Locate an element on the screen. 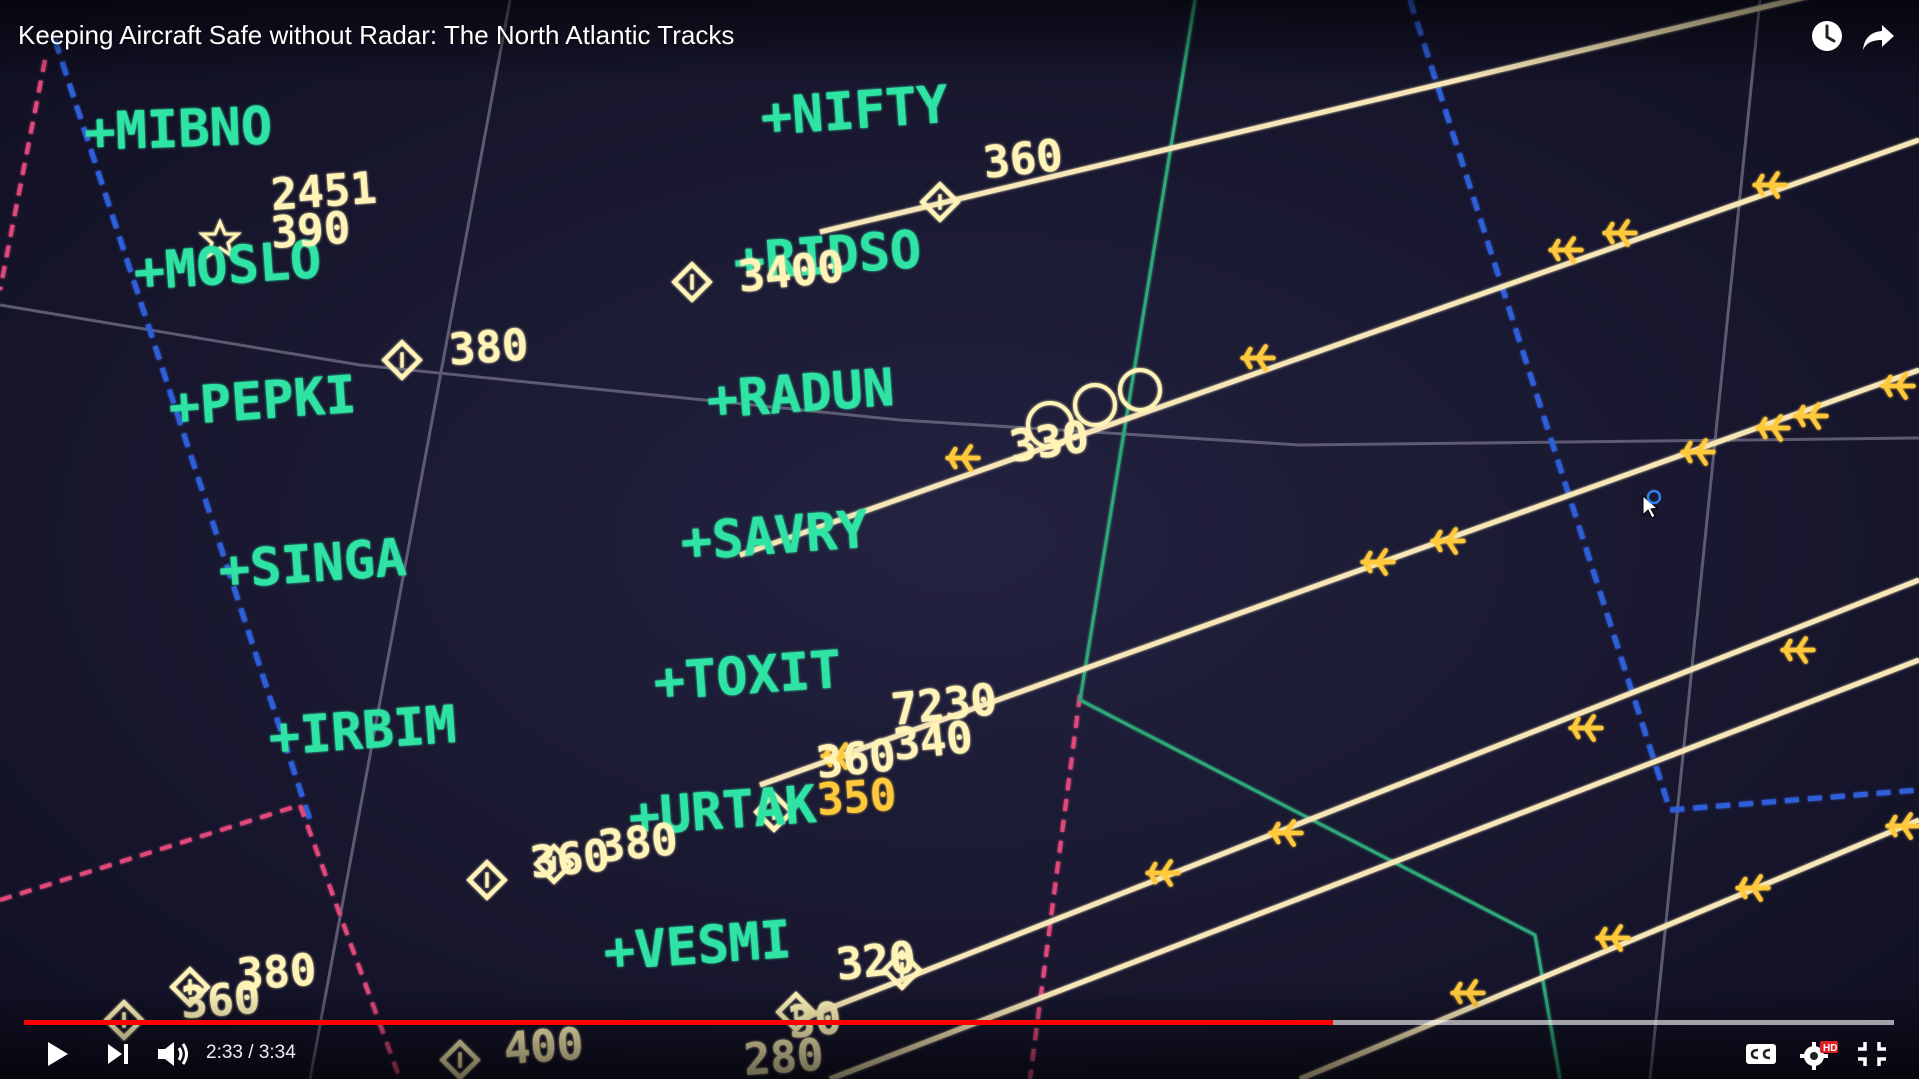 This screenshot has width=1919, height=1079. exit-fullscreen-button is located at coordinates (1872, 1054).